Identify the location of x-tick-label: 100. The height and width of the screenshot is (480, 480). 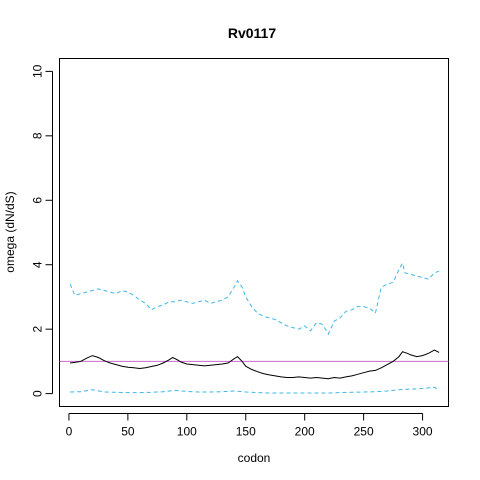
(187, 432).